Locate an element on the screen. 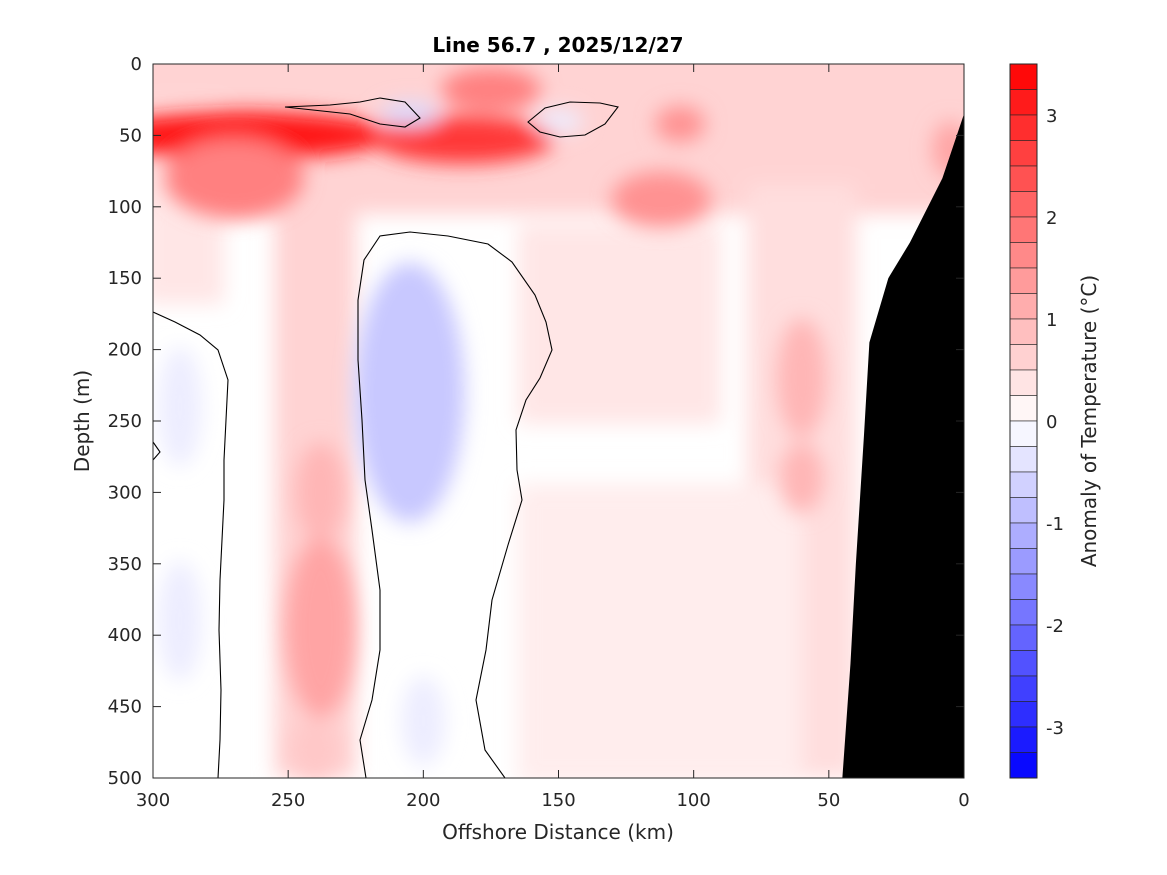 The image size is (1167, 875). y-tick-label: 400 is located at coordinates (125, 635).